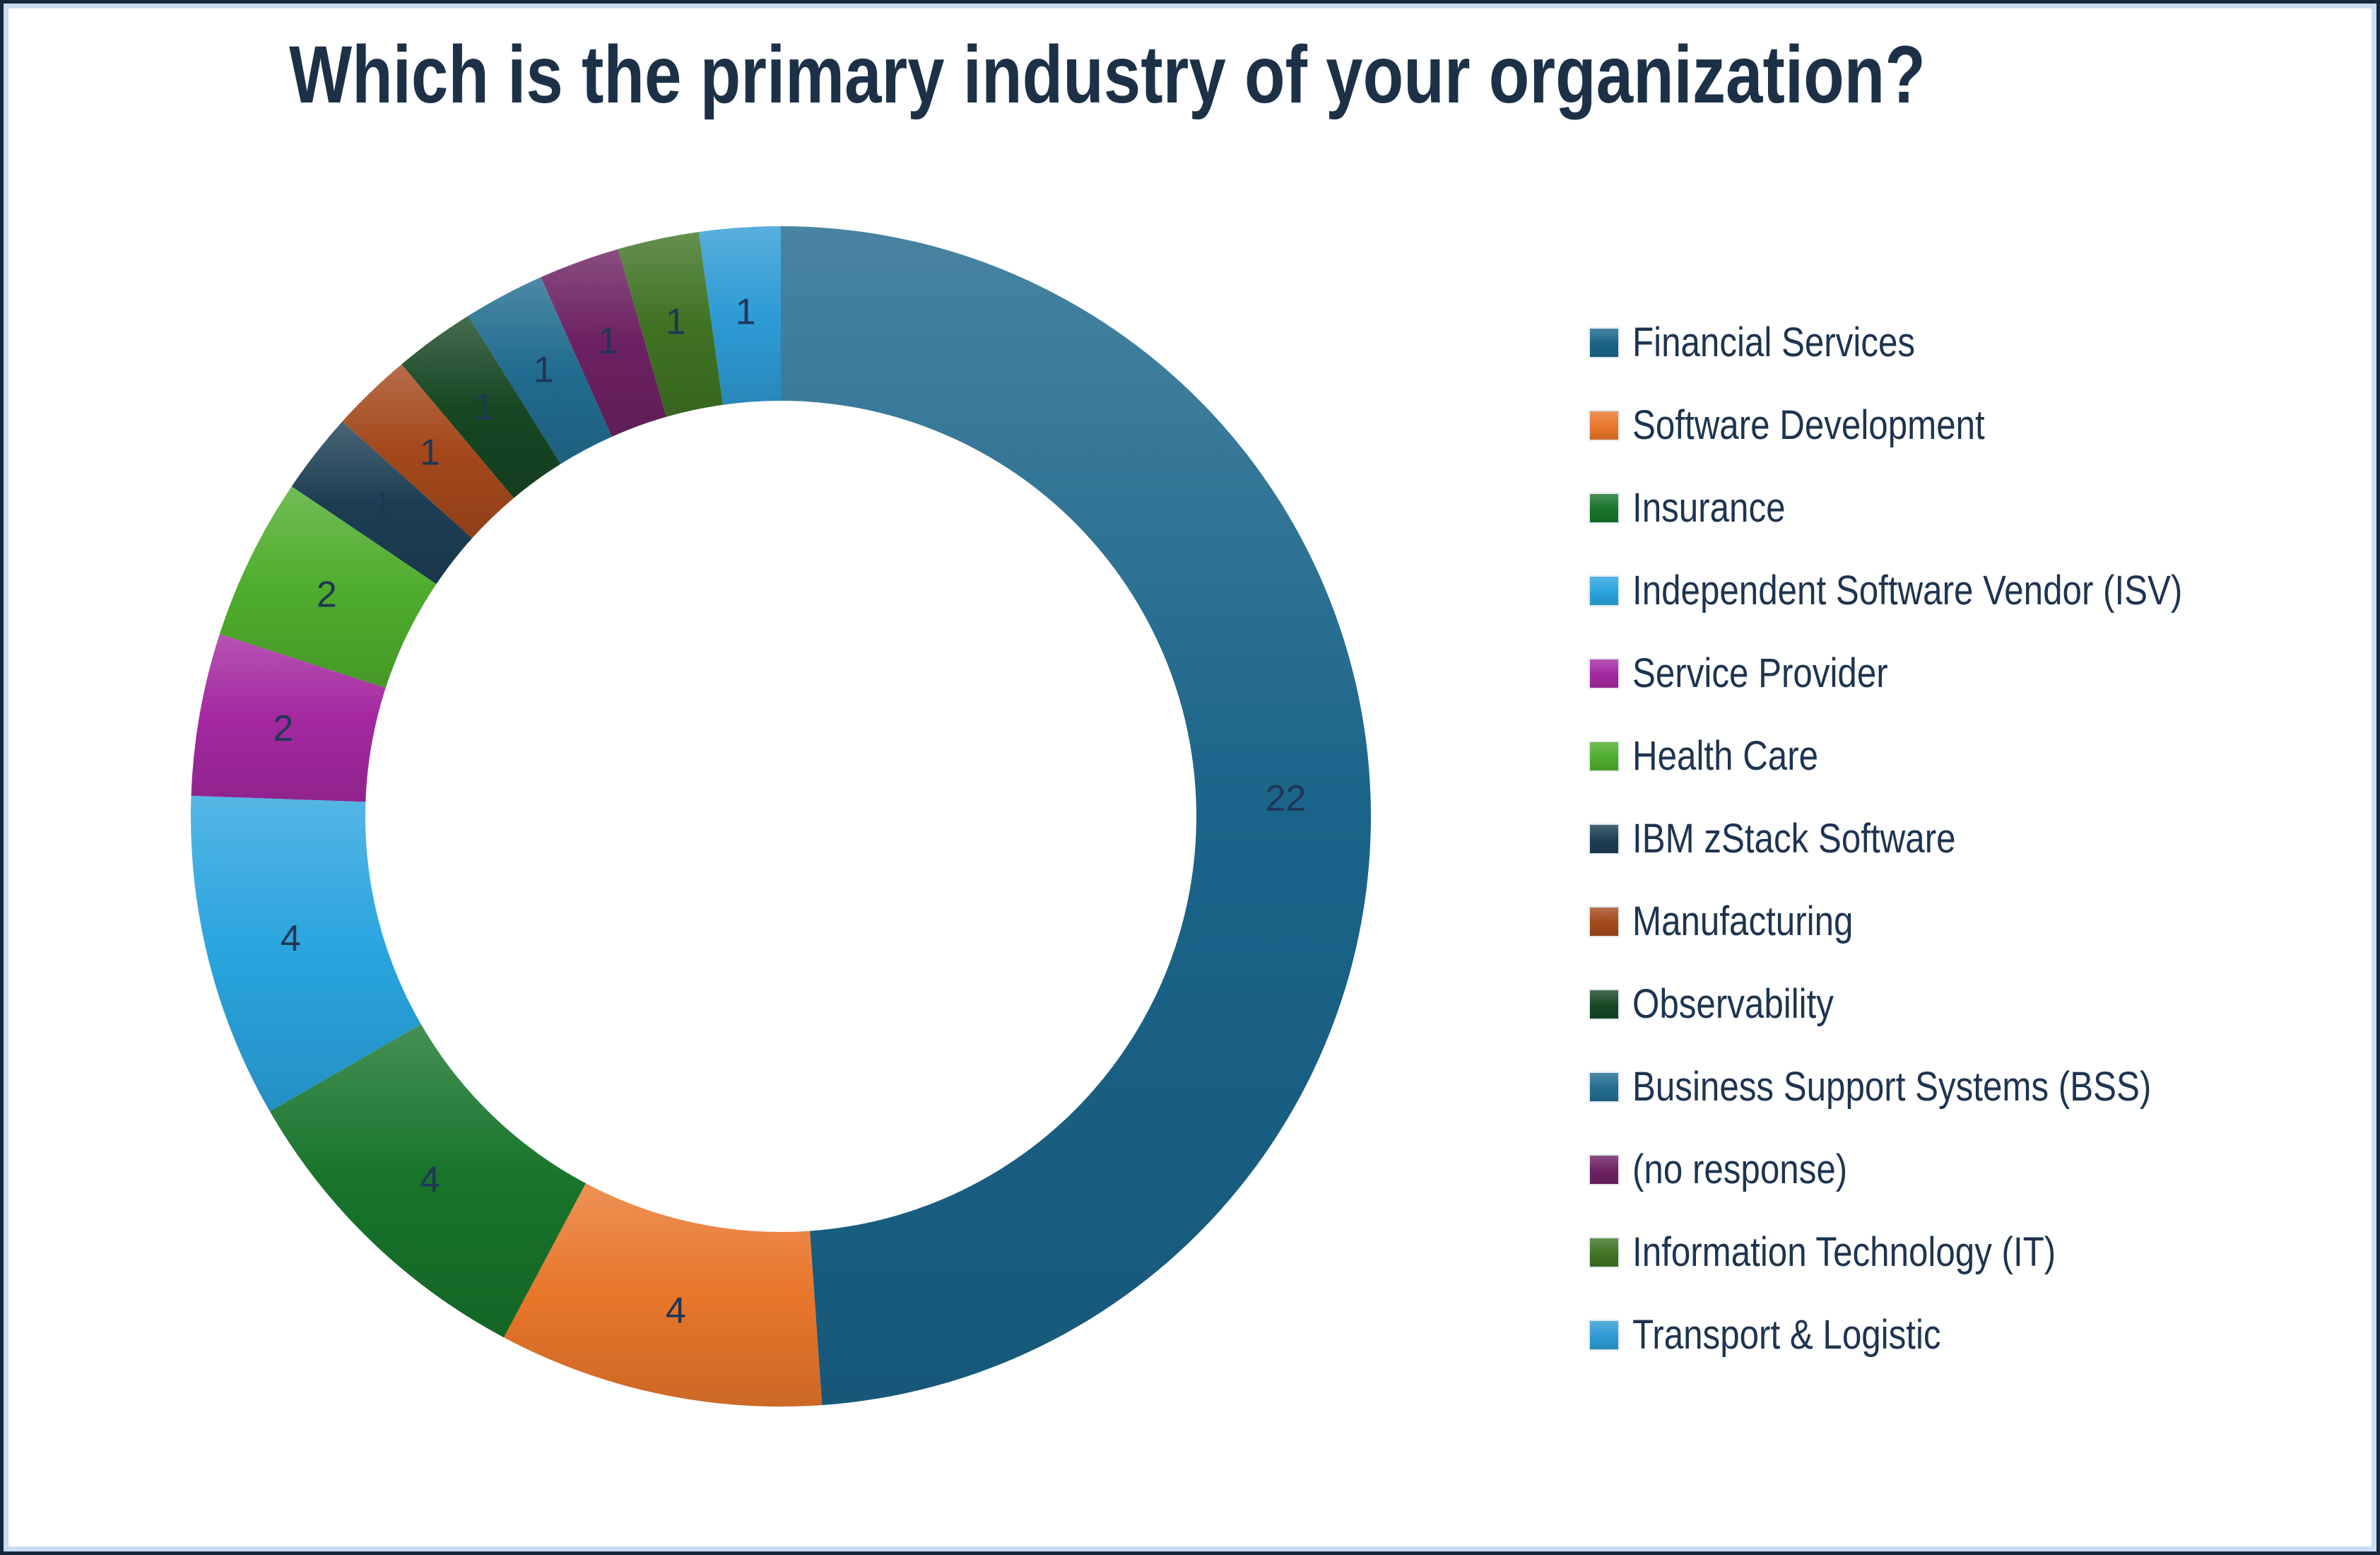 The image size is (2380, 1555). What do you see at coordinates (1287, 798) in the screenshot?
I see `slice-value-label: 22` at bounding box center [1287, 798].